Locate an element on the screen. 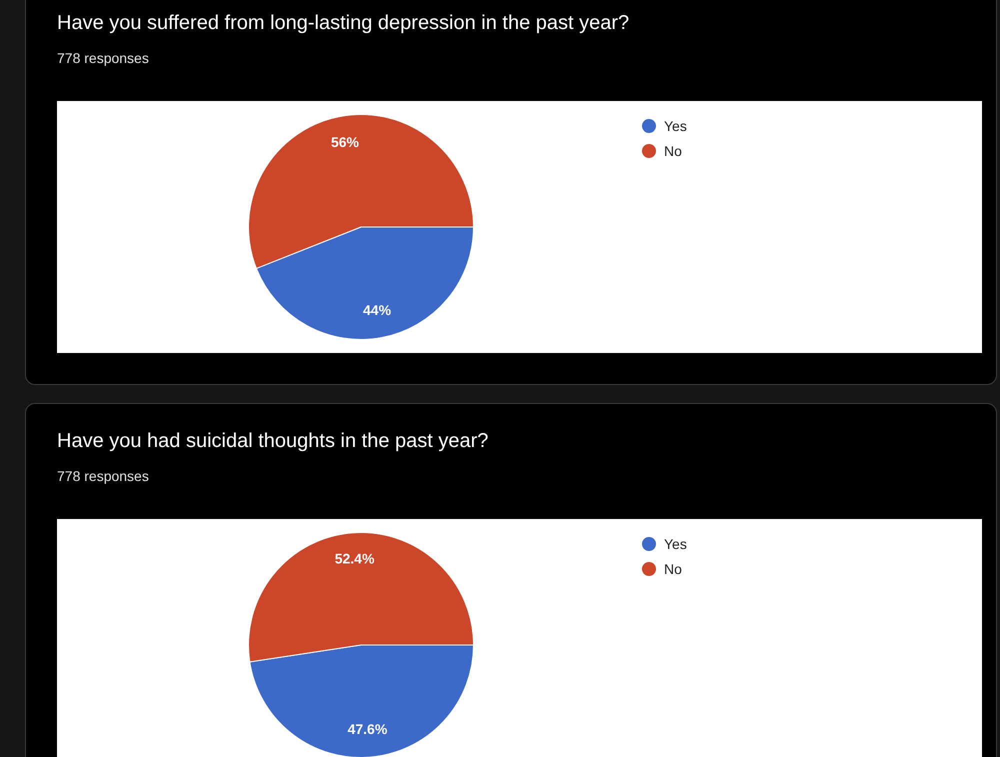 This screenshot has height=757, width=1000. data-label: 44% is located at coordinates (377, 310).